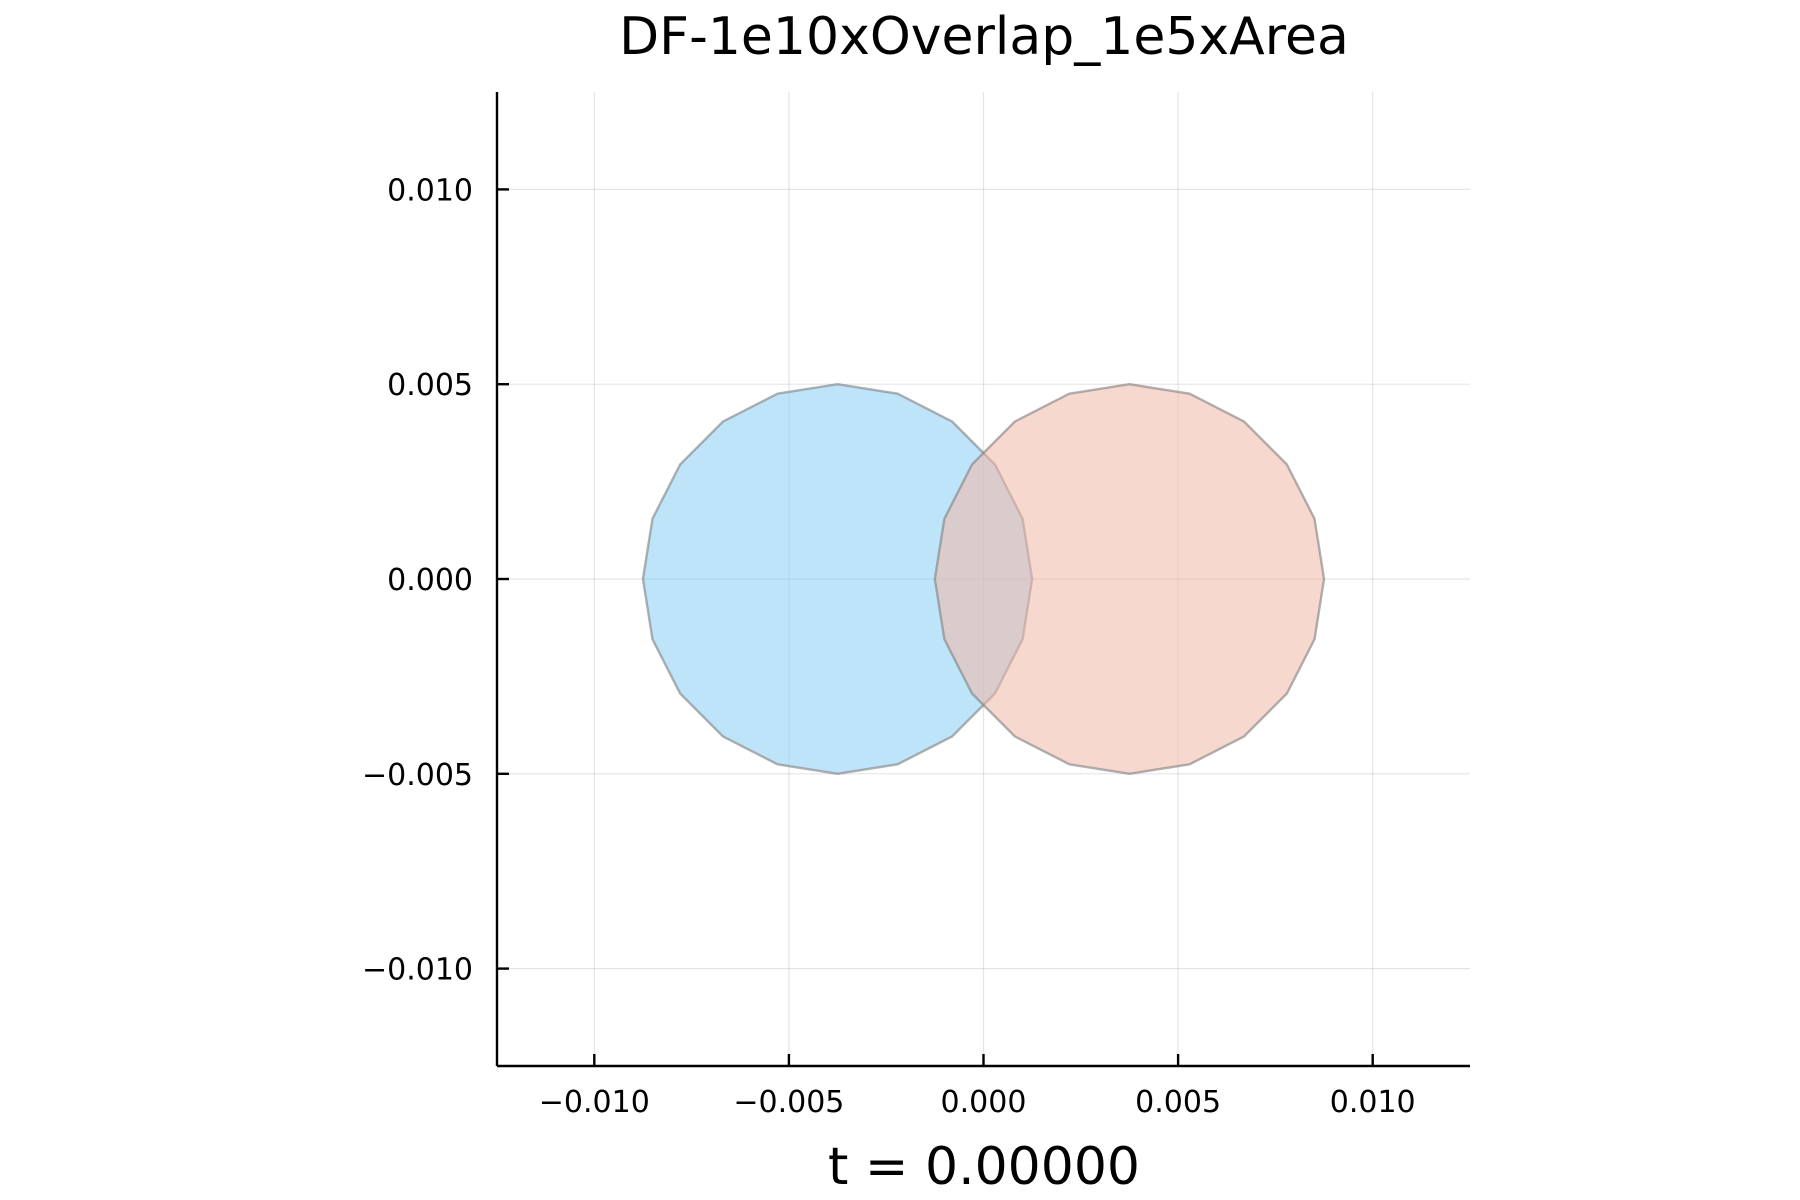 This screenshot has width=1800, height=1200. What do you see at coordinates (430, 190) in the screenshot?
I see `y-tick-label: 0.010` at bounding box center [430, 190].